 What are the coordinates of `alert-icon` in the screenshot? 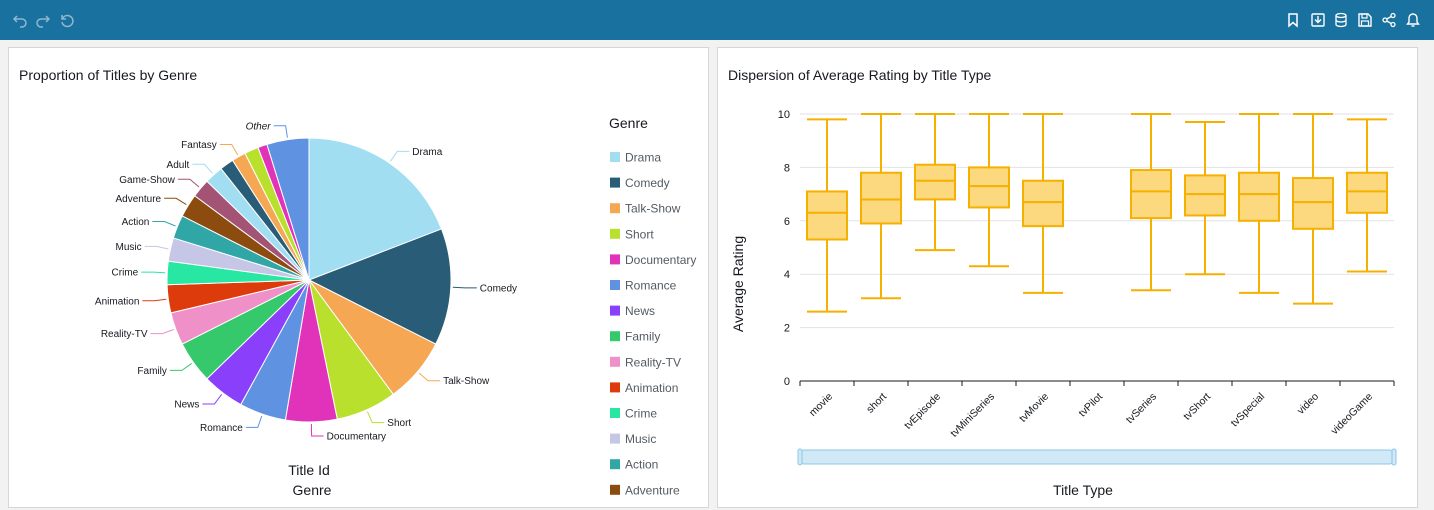 It's located at (1413, 20).